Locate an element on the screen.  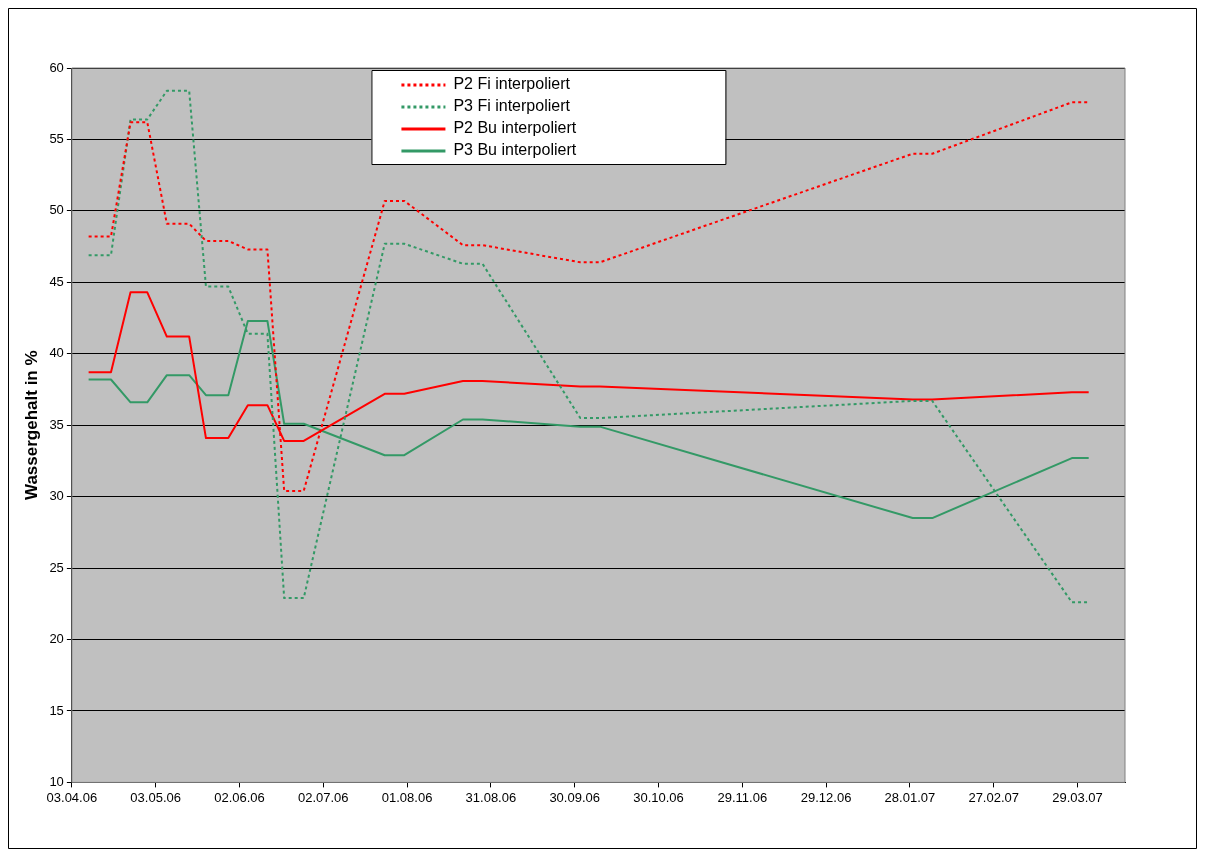
legend-label: P3 Bu interpoliert is located at coordinates (515, 150).